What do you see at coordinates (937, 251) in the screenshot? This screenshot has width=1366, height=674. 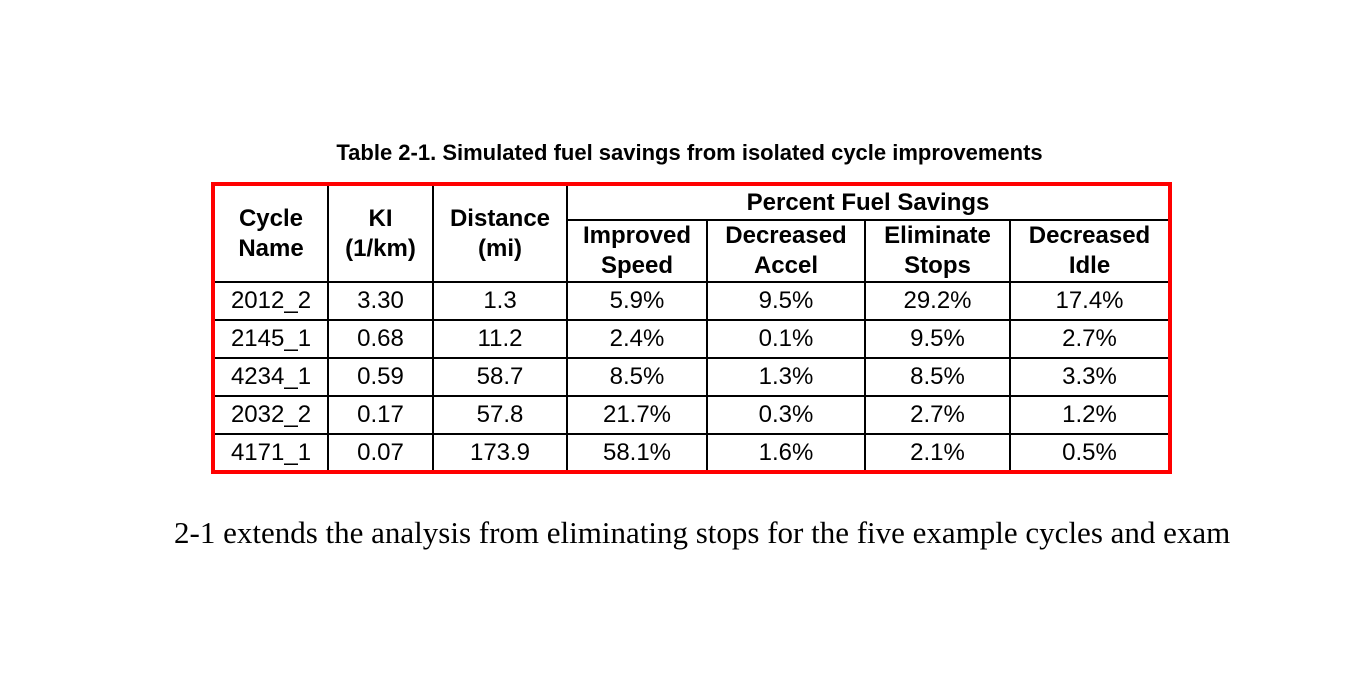 I see `col-header-eliminate-stops: Eliminate Stops` at bounding box center [937, 251].